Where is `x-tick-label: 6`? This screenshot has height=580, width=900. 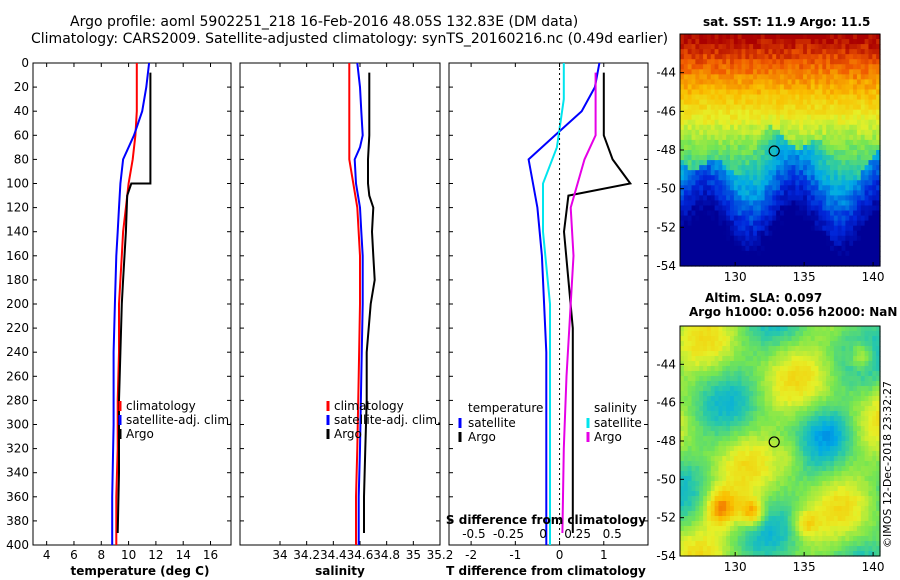
x-tick-label: 6 is located at coordinates (74, 555).